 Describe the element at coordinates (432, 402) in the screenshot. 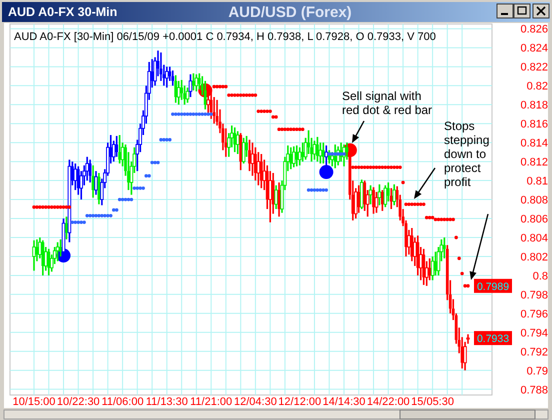

I see `x-tick-label: 15/05:30` at that location.